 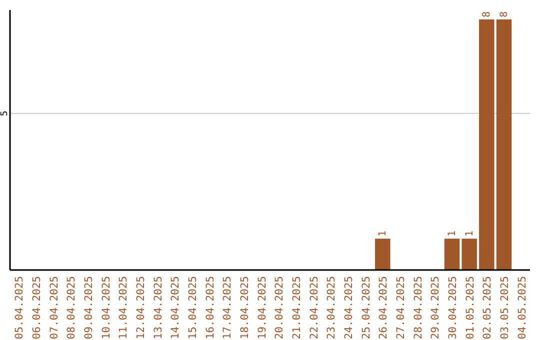 I want to click on x-tick-label: 14.04.2025, so click(x=176, y=308).